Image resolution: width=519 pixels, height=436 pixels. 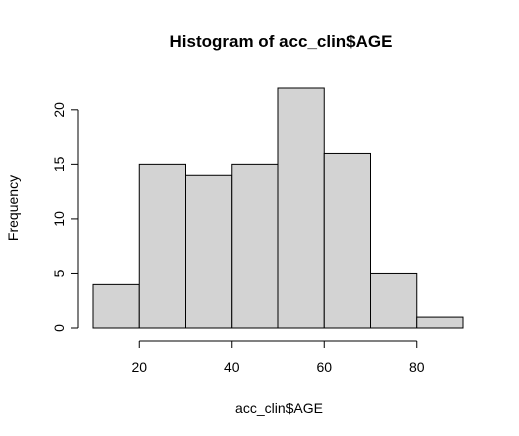 What do you see at coordinates (59, 110) in the screenshot?
I see `y-tick-label: 20` at bounding box center [59, 110].